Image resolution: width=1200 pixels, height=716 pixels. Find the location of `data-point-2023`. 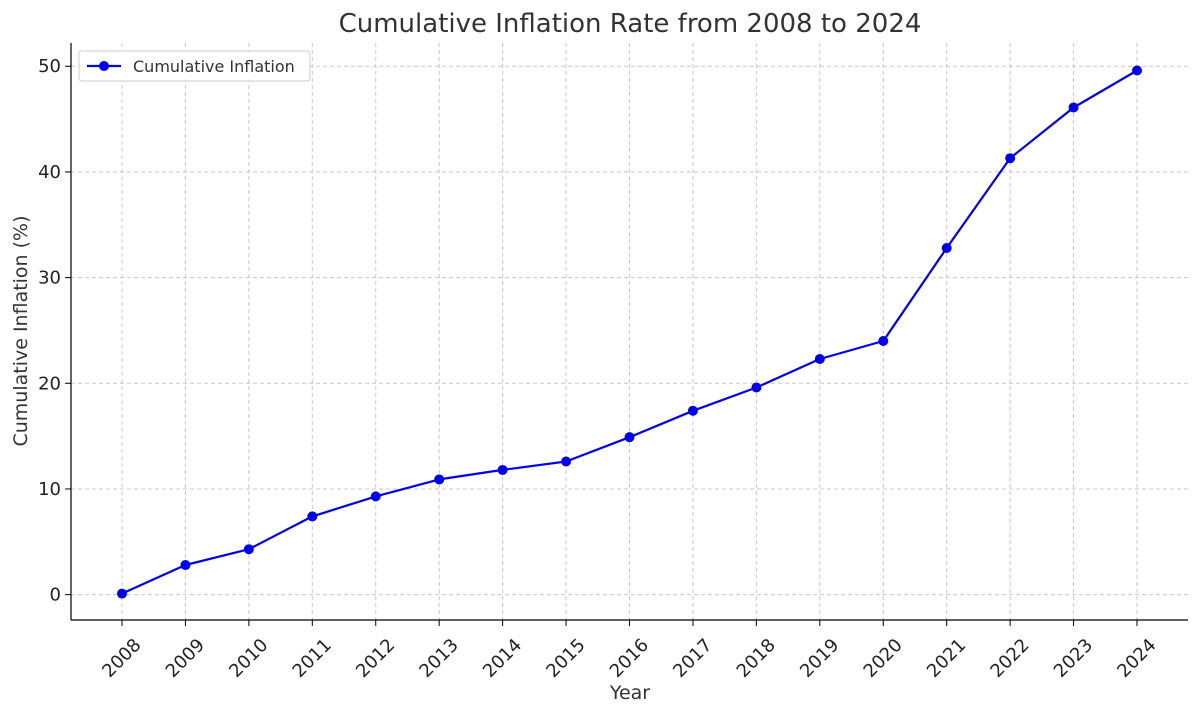

data-point-2023 is located at coordinates (1073, 107).